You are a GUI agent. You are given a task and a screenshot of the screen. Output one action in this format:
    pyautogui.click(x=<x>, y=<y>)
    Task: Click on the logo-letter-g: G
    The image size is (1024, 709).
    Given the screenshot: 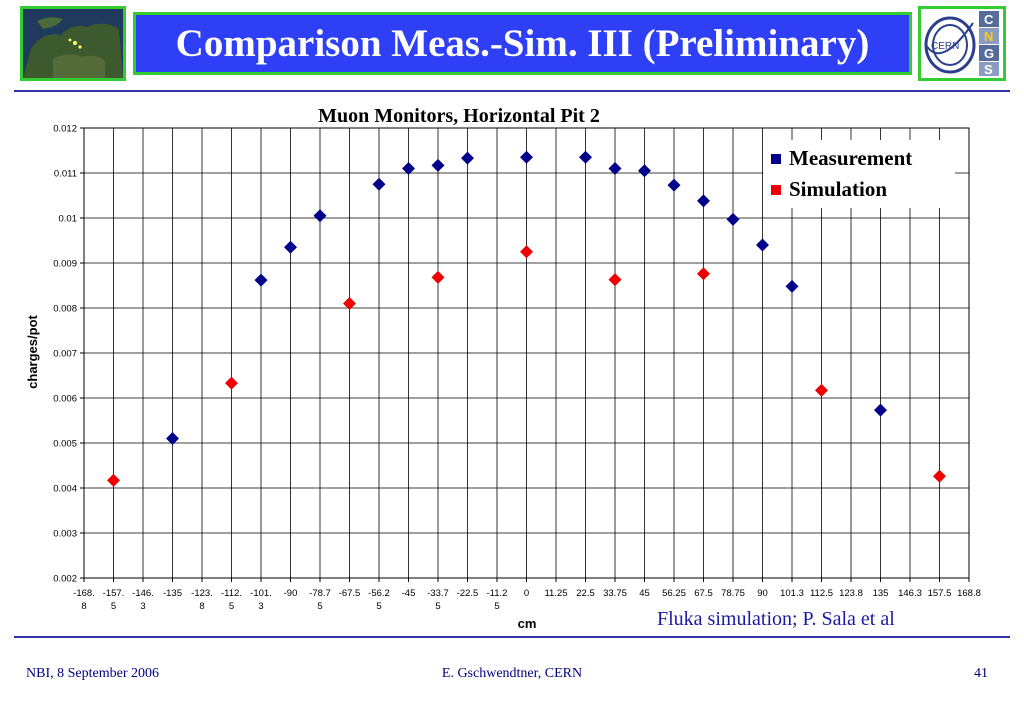 What is the action you would take?
    pyautogui.click(x=989, y=53)
    